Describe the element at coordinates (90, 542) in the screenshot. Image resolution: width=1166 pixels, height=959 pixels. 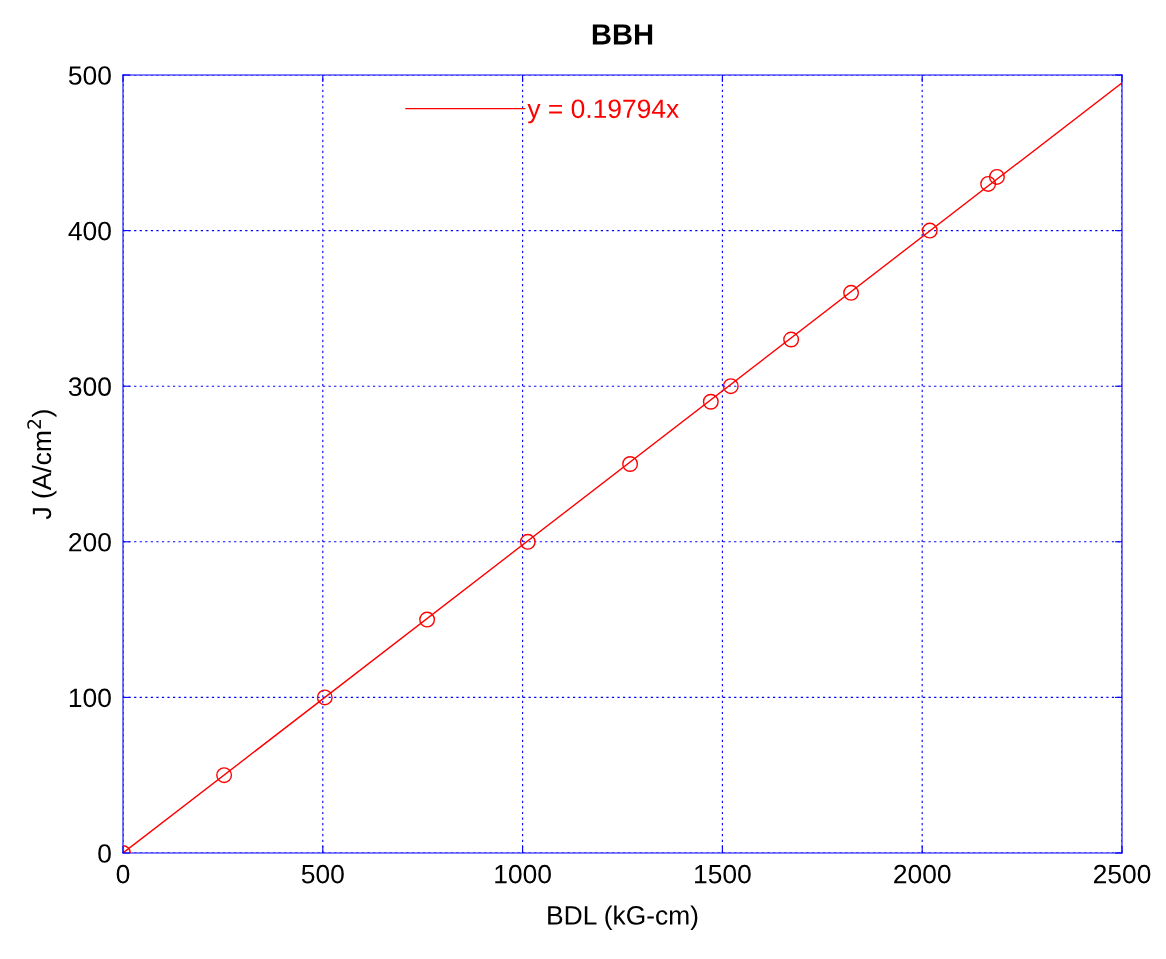
I see `y-tick-label: 200` at that location.